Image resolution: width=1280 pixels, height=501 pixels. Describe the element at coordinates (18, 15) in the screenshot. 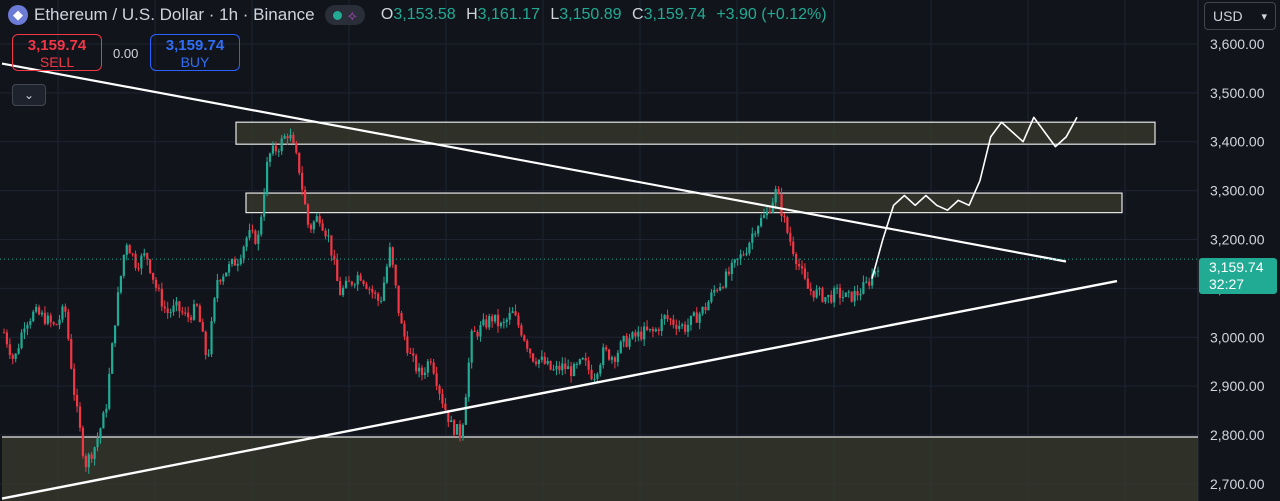

I see `ethereum-icon: ◆` at that location.